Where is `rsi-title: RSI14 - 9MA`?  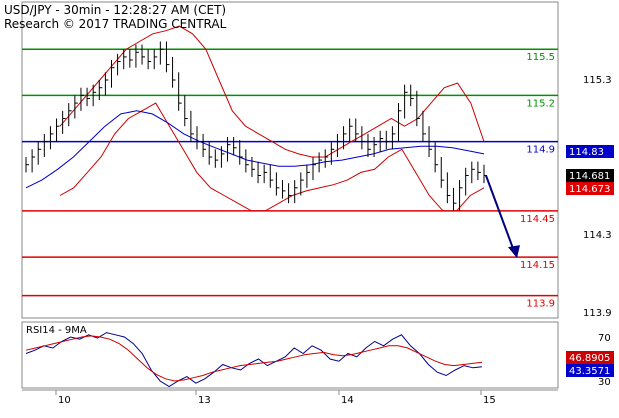
rsi-title: RSI14 - 9MA is located at coordinates (56, 330).